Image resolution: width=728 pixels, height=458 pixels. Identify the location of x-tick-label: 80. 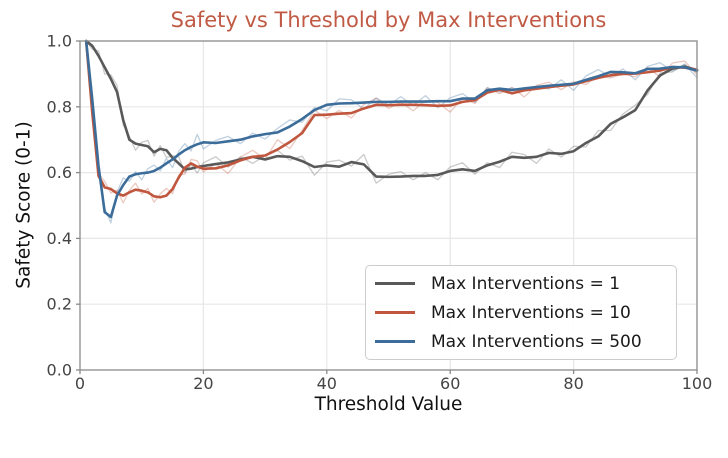
(573, 383).